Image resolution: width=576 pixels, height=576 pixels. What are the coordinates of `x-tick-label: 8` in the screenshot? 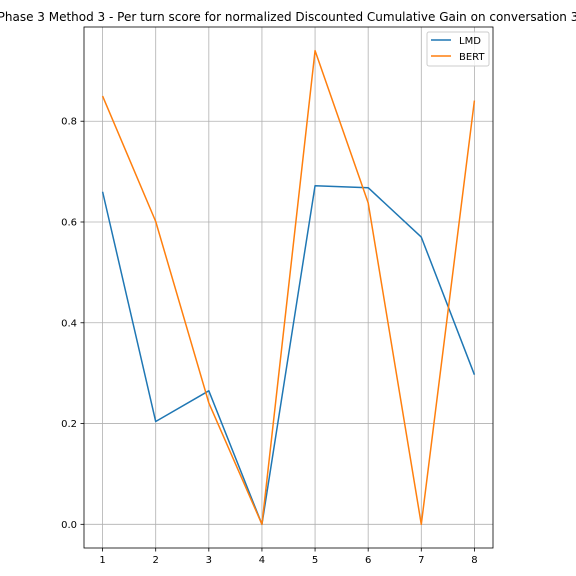 It's located at (474, 560).